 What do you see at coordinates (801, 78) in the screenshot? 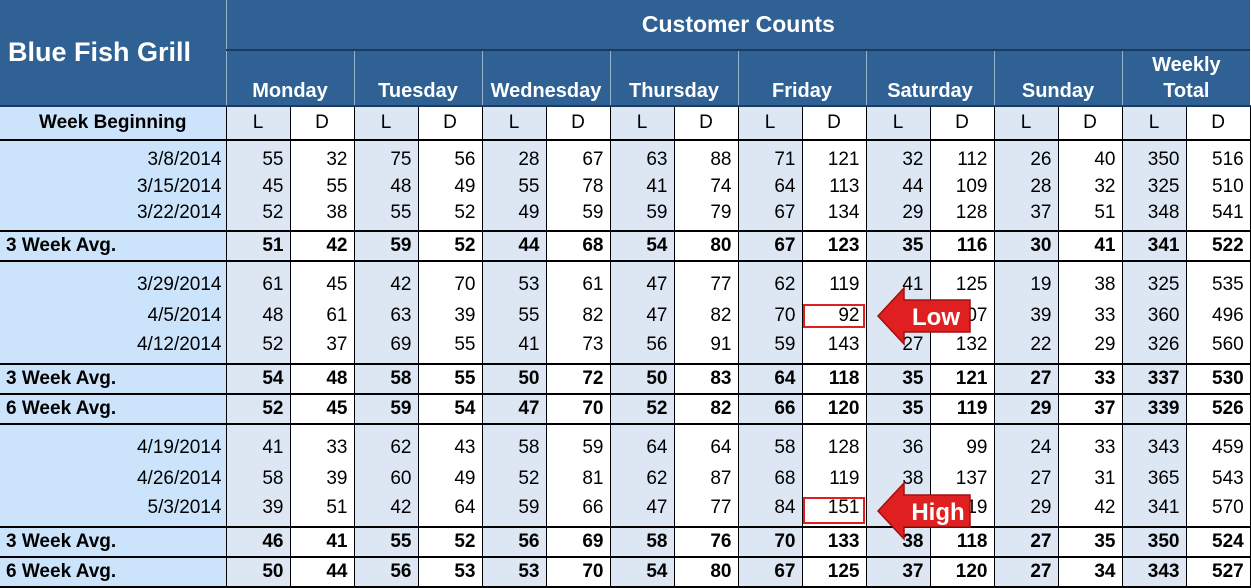
I see `day-header-friday: Friday` at bounding box center [801, 78].